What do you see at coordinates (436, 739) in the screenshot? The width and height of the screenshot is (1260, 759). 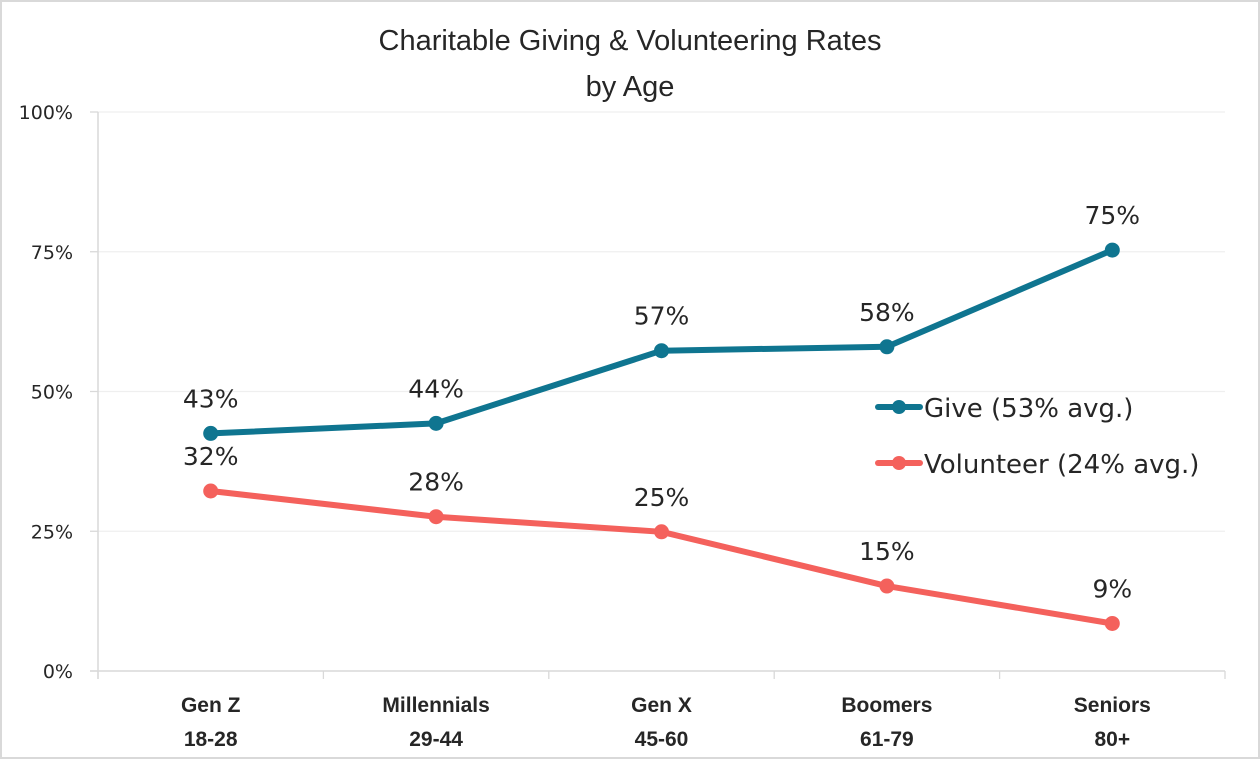 I see `x-tick-label-range: 29-44` at bounding box center [436, 739].